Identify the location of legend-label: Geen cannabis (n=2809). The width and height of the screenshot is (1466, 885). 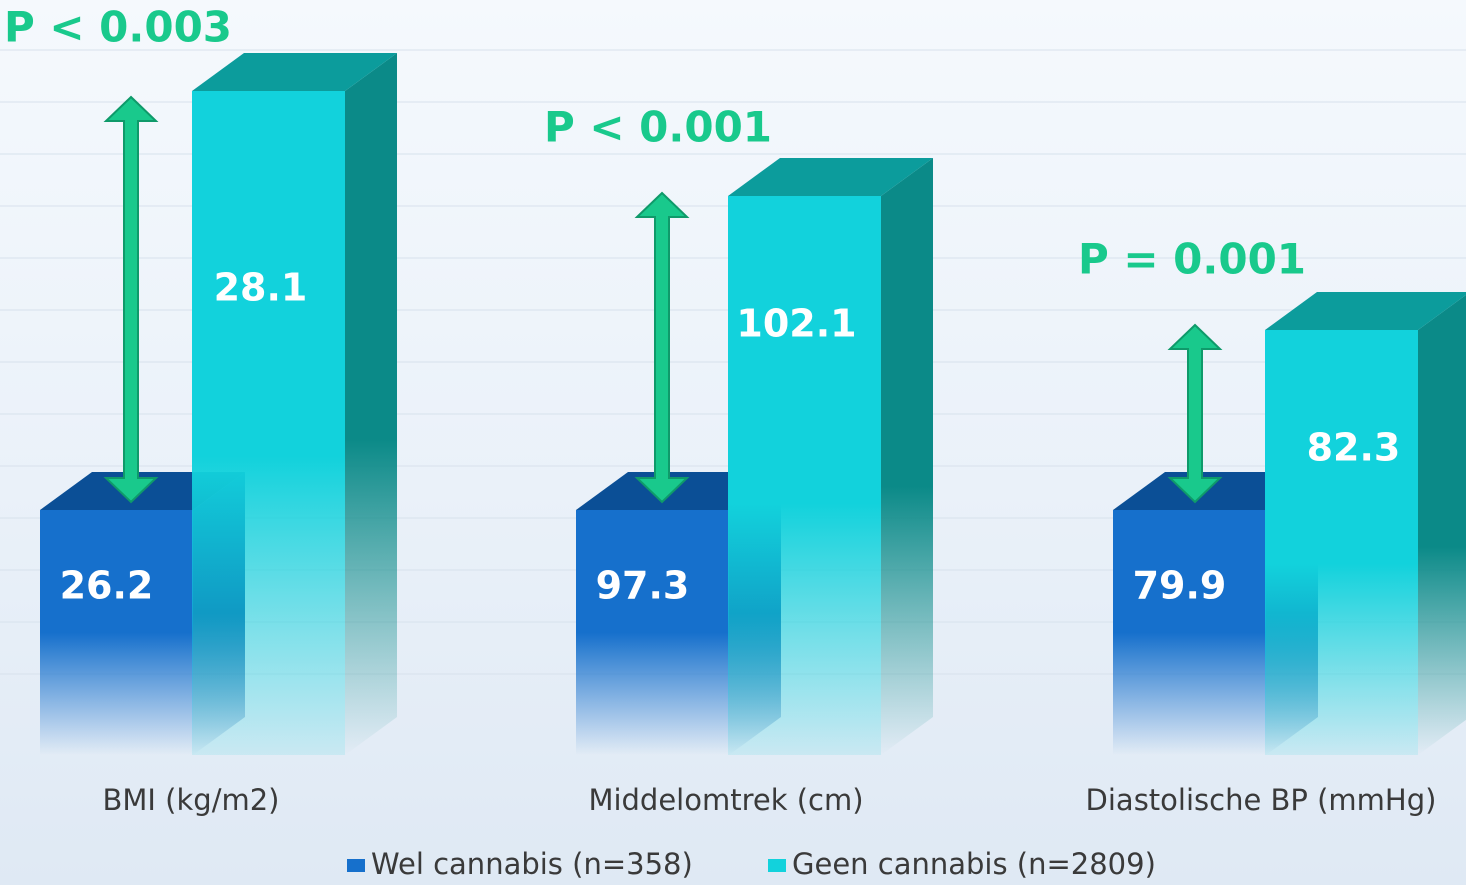
(974, 864).